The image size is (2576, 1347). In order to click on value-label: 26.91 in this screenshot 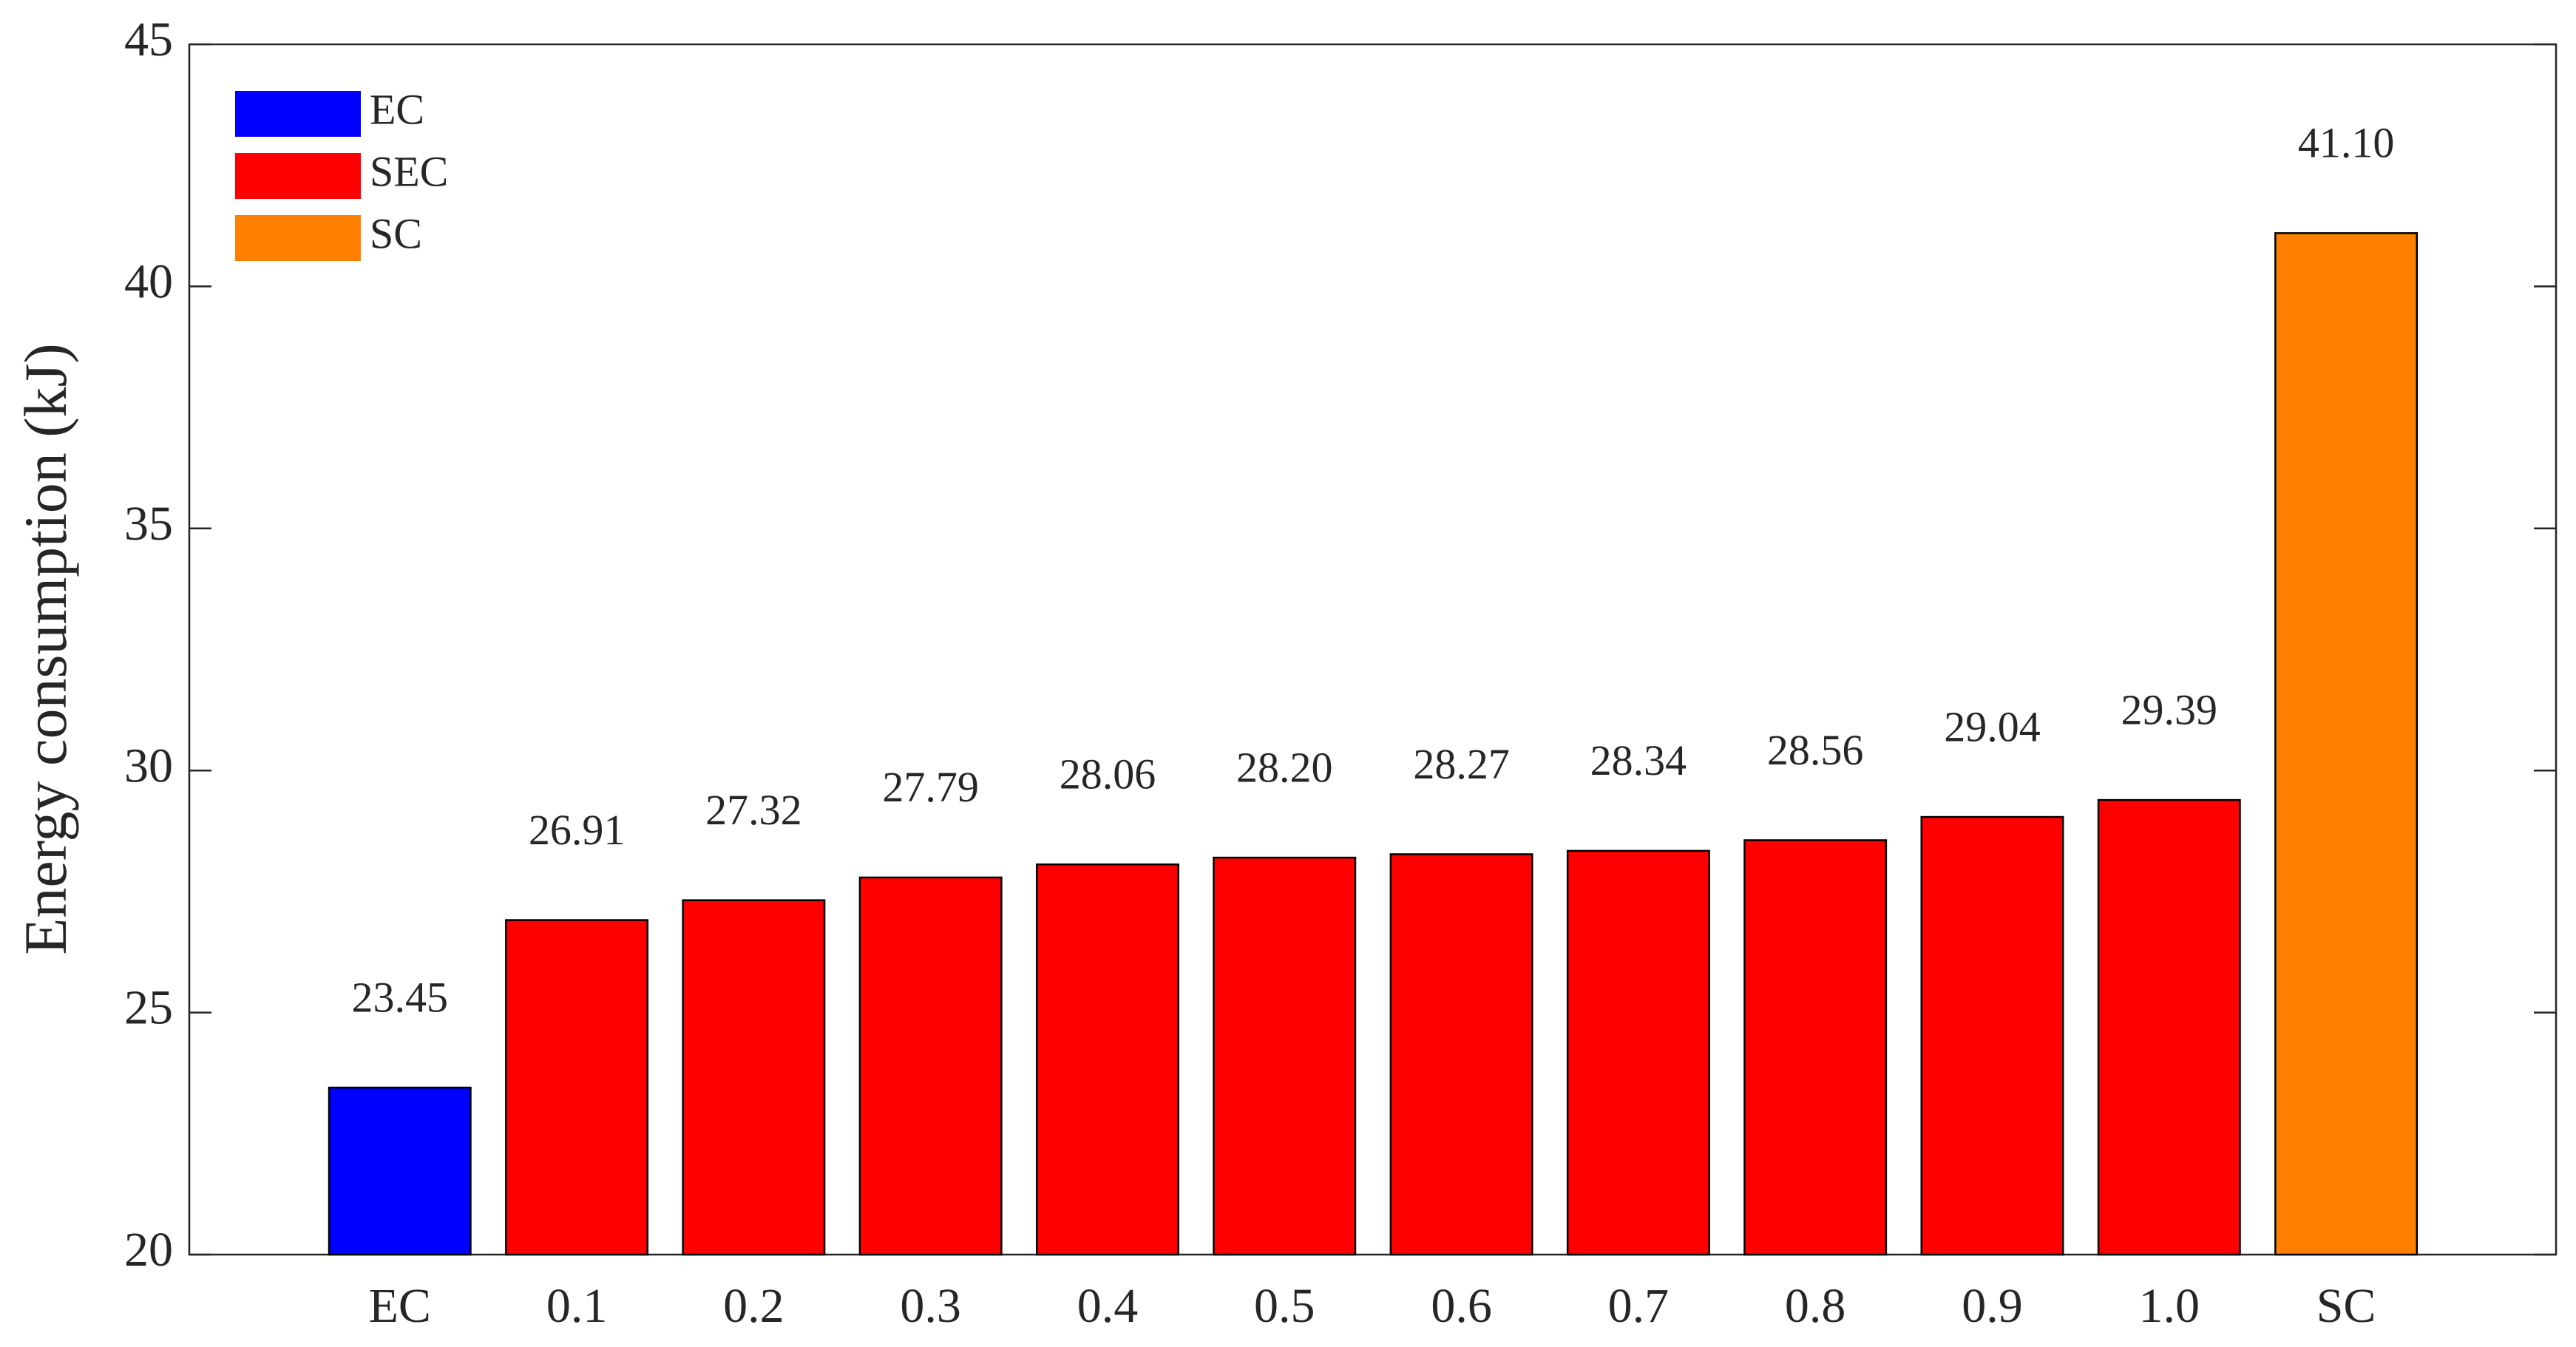, I will do `click(577, 830)`.